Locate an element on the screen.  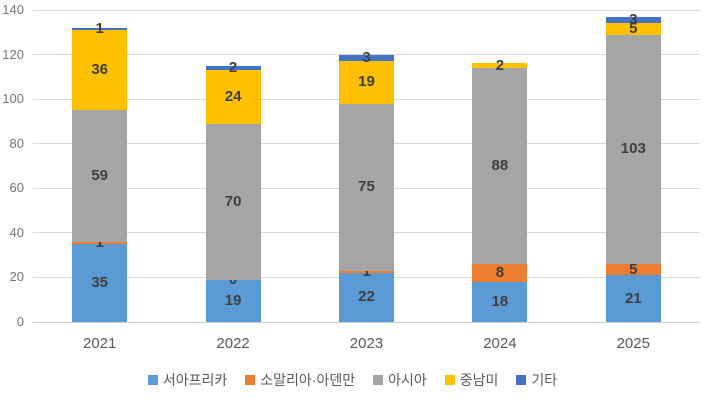
bar-segment-label: 21 is located at coordinates (633, 298).